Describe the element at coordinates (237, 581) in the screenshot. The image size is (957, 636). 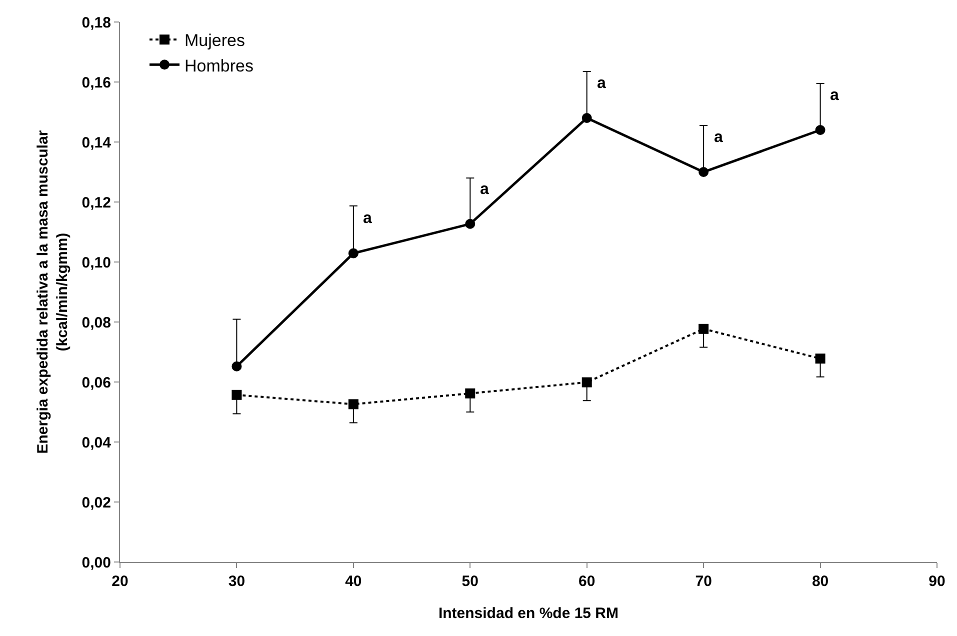
I see `x-tick-label: 30` at that location.